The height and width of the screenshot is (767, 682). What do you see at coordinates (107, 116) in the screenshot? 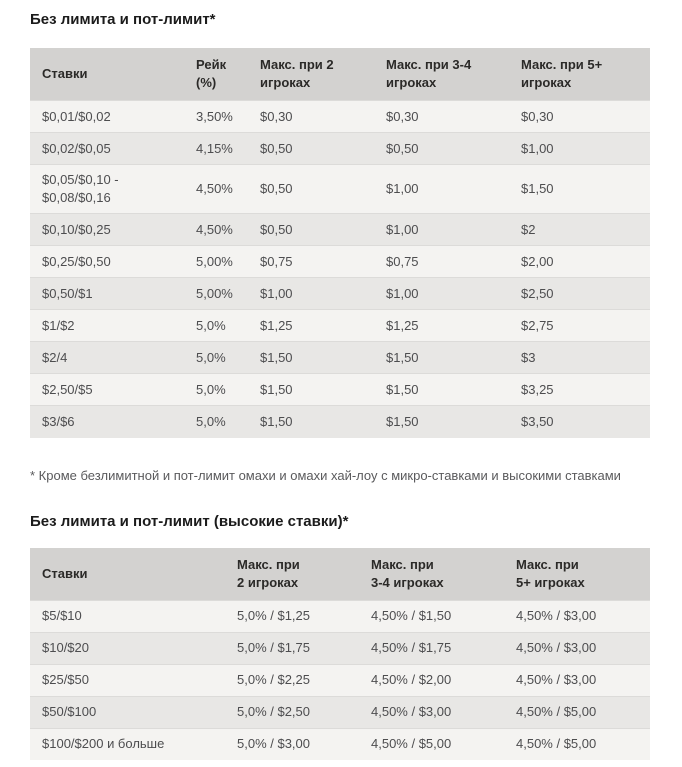
I see `table-cell: $0,01/$0,02` at bounding box center [107, 116].